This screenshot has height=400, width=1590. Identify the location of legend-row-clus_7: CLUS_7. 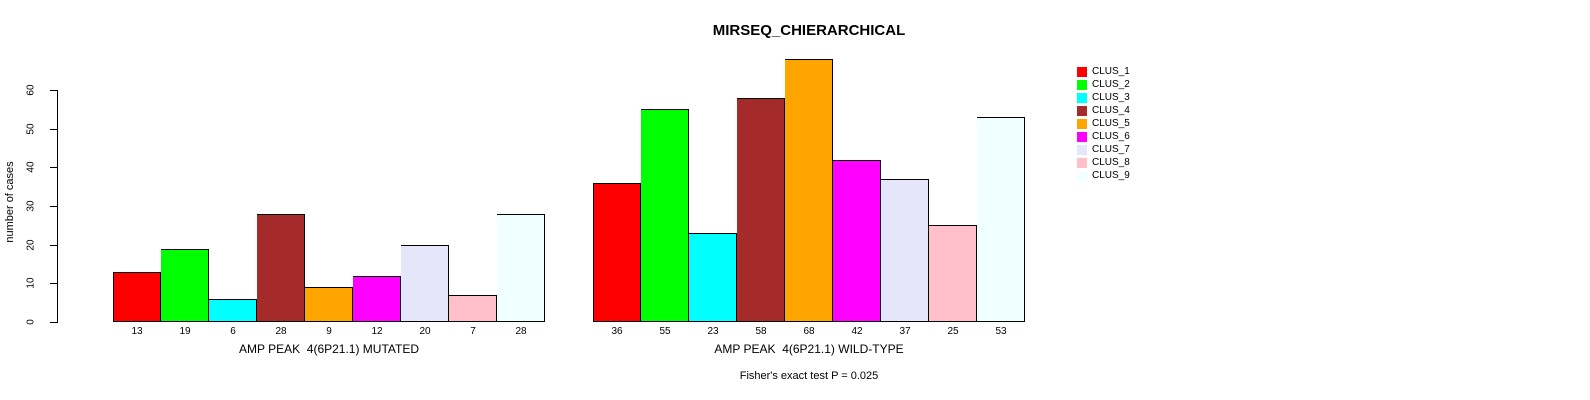
(1103, 149).